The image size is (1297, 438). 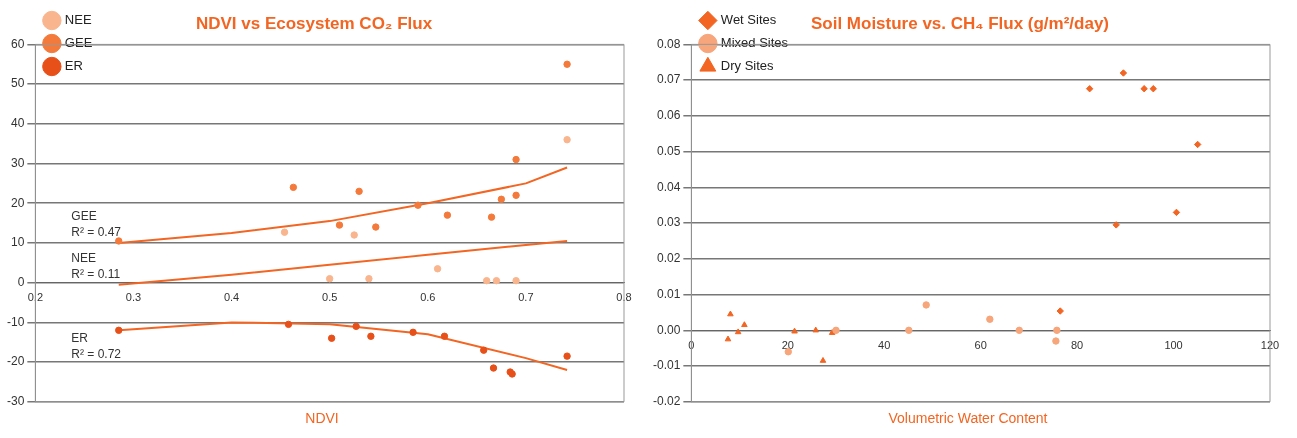 What do you see at coordinates (231, 297) in the screenshot?
I see `x-tick-label: 0.4` at bounding box center [231, 297].